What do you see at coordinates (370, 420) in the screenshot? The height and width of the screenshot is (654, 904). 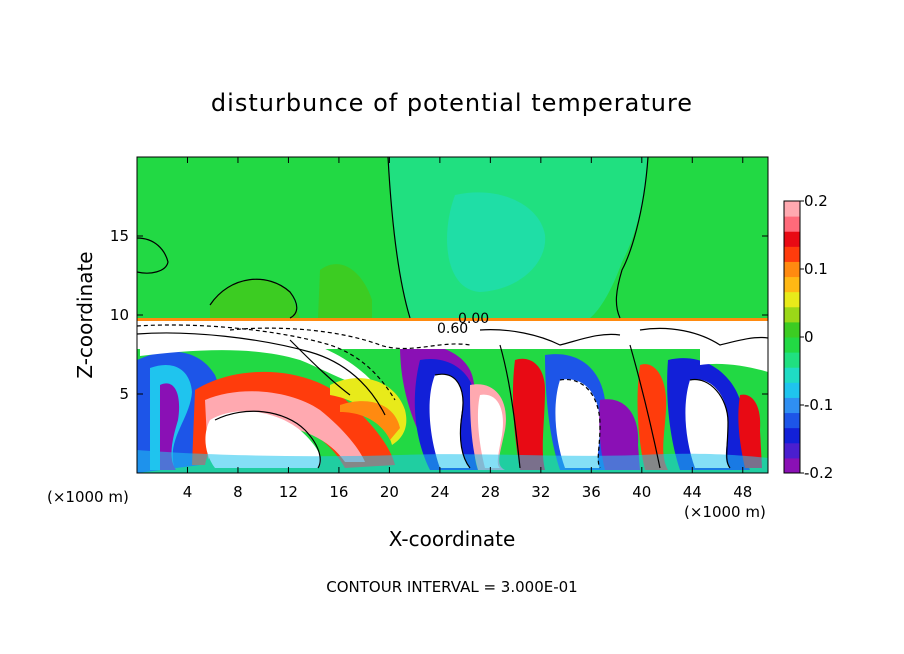 I see `cell-orange` at bounding box center [370, 420].